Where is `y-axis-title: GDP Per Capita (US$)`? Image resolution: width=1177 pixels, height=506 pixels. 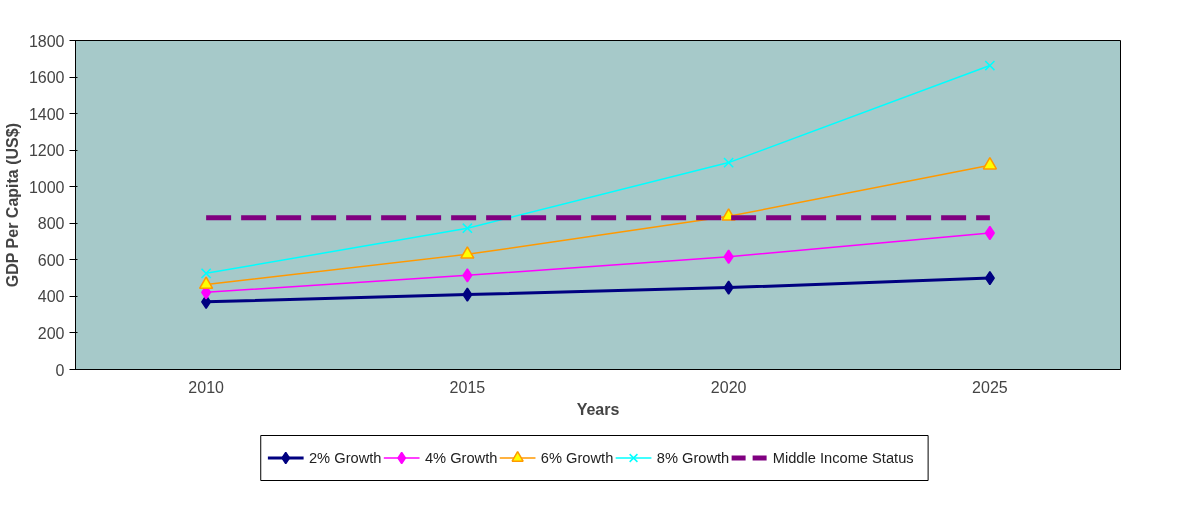
y-axis-title: GDP Per Capita (US$) is located at coordinates (12, 205).